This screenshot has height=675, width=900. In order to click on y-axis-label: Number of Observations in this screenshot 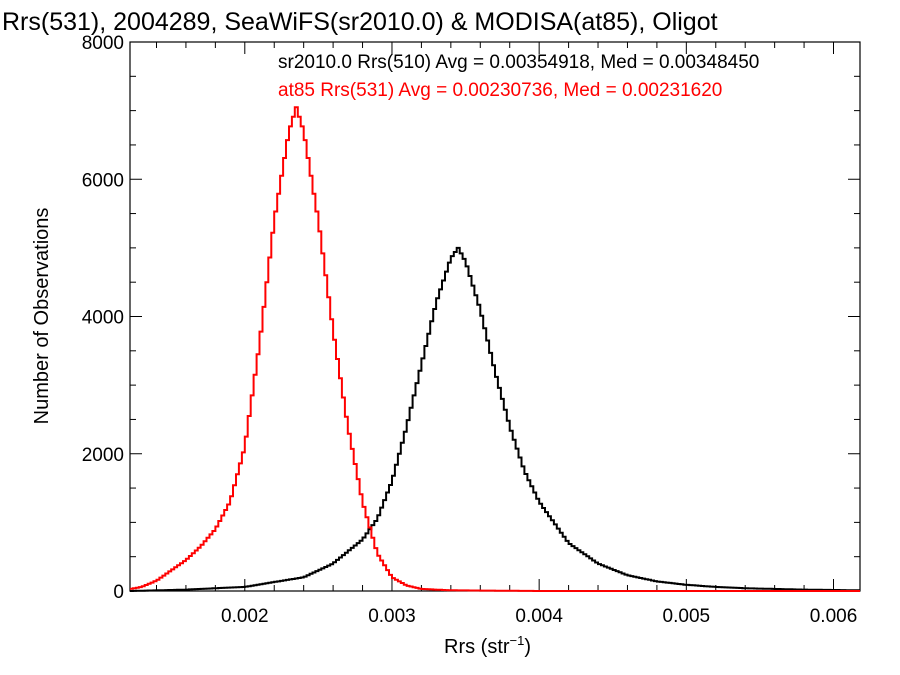, I will do `click(42, 316)`.